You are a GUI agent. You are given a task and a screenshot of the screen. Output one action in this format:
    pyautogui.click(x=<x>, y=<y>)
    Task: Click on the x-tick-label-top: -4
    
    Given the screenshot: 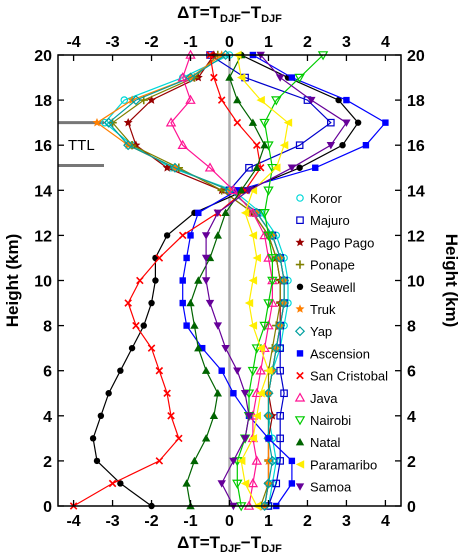 What is the action you would take?
    pyautogui.click(x=73, y=42)
    